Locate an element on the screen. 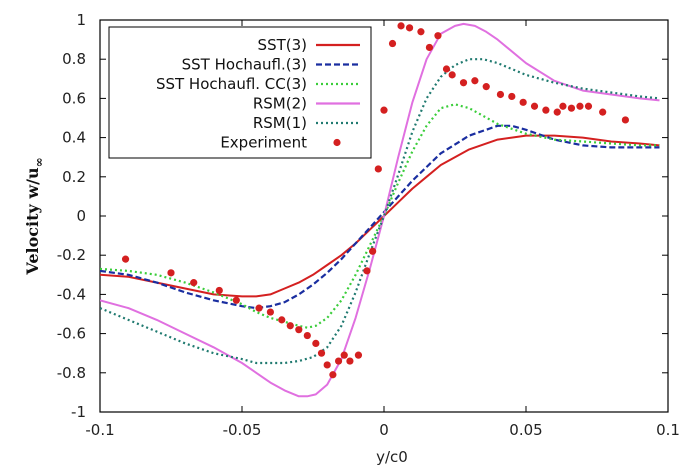 This screenshot has height=470, width=700. y-tick-label: -0.4 is located at coordinates (71, 294).